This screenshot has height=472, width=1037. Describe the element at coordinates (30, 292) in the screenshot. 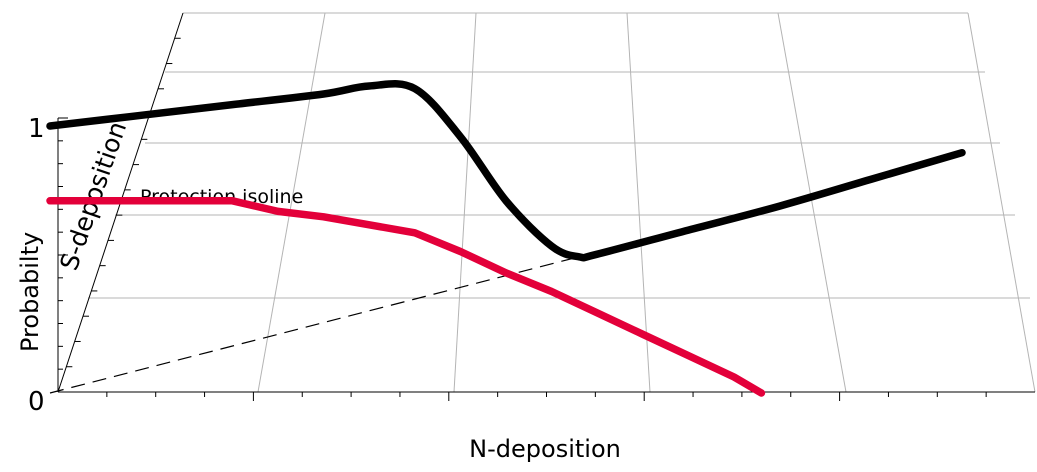

I see `y-axis-label: Probabilty` at that location.